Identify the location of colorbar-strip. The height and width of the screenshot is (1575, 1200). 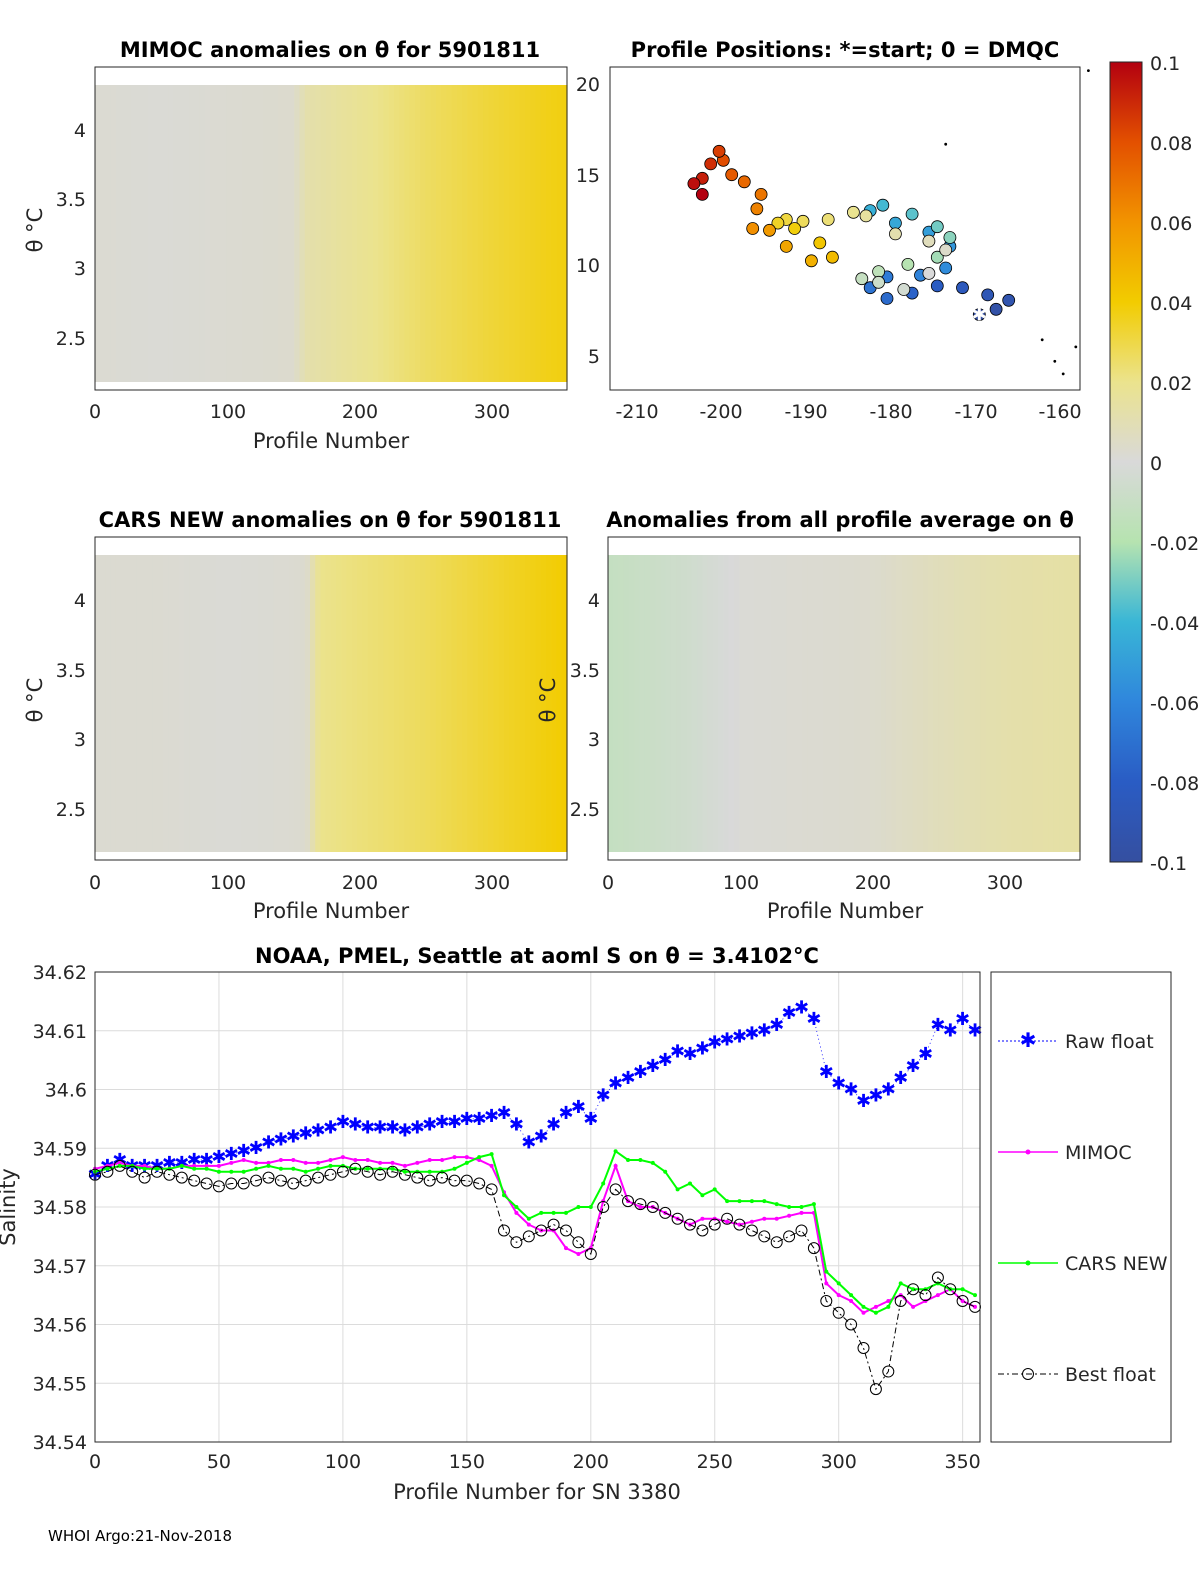
(1126, 462).